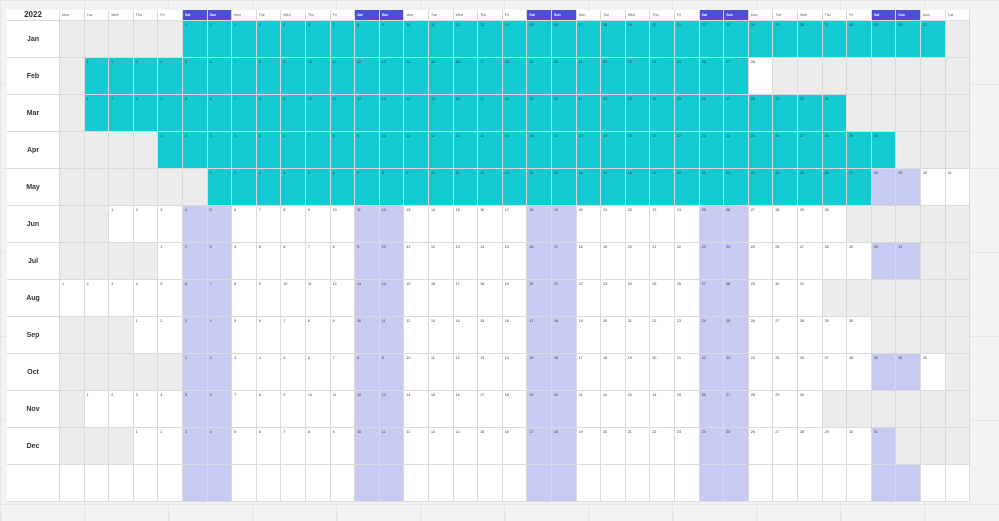 This screenshot has width=999, height=521. I want to click on day-cell: 28, so click(810, 335).